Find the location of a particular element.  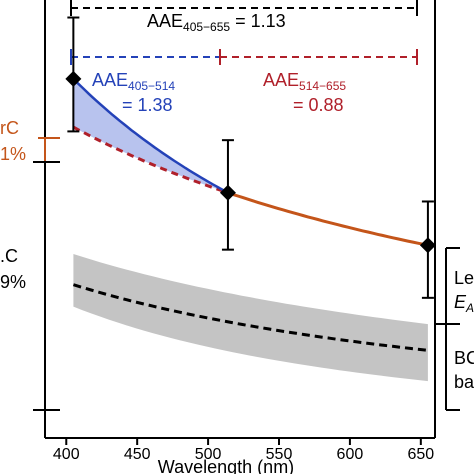

x-tick-label-450: 450 is located at coordinates (137, 454).